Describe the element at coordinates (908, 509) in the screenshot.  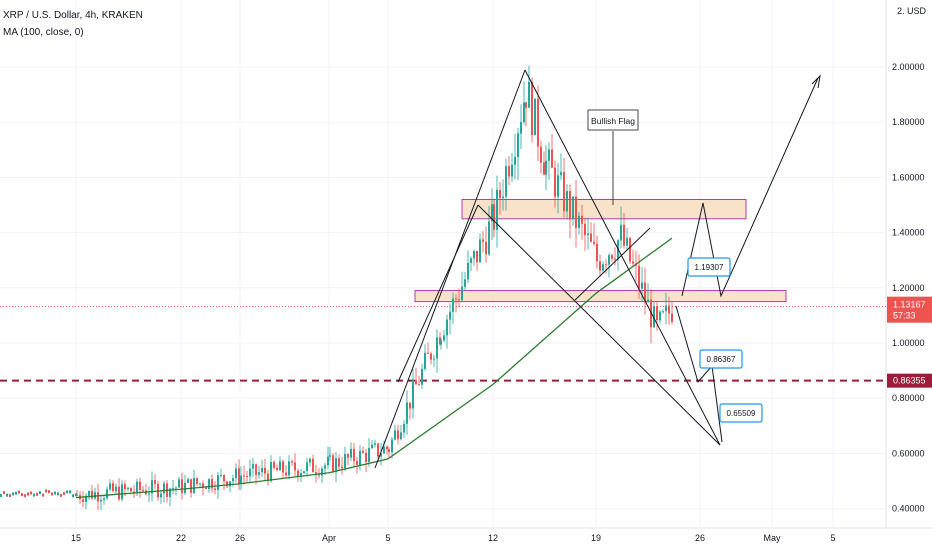
I see `price-tick-label: 0.40000` at that location.